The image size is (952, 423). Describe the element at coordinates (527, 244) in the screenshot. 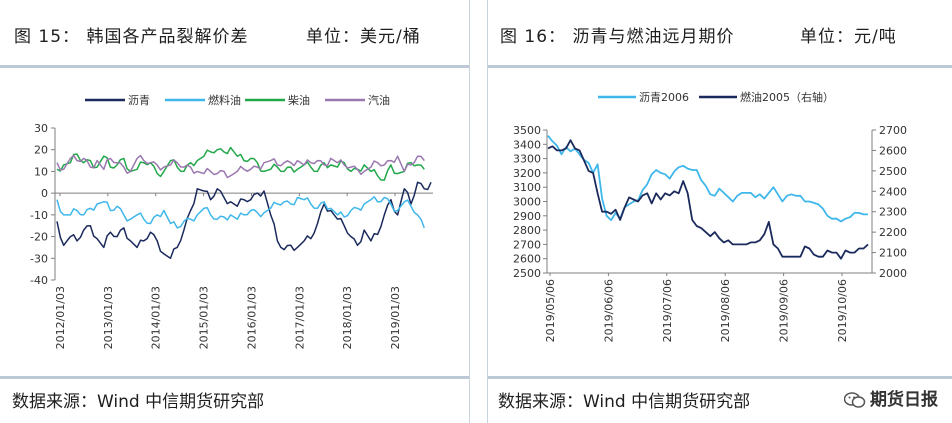

I see `y-tick-label: 2700` at that location.